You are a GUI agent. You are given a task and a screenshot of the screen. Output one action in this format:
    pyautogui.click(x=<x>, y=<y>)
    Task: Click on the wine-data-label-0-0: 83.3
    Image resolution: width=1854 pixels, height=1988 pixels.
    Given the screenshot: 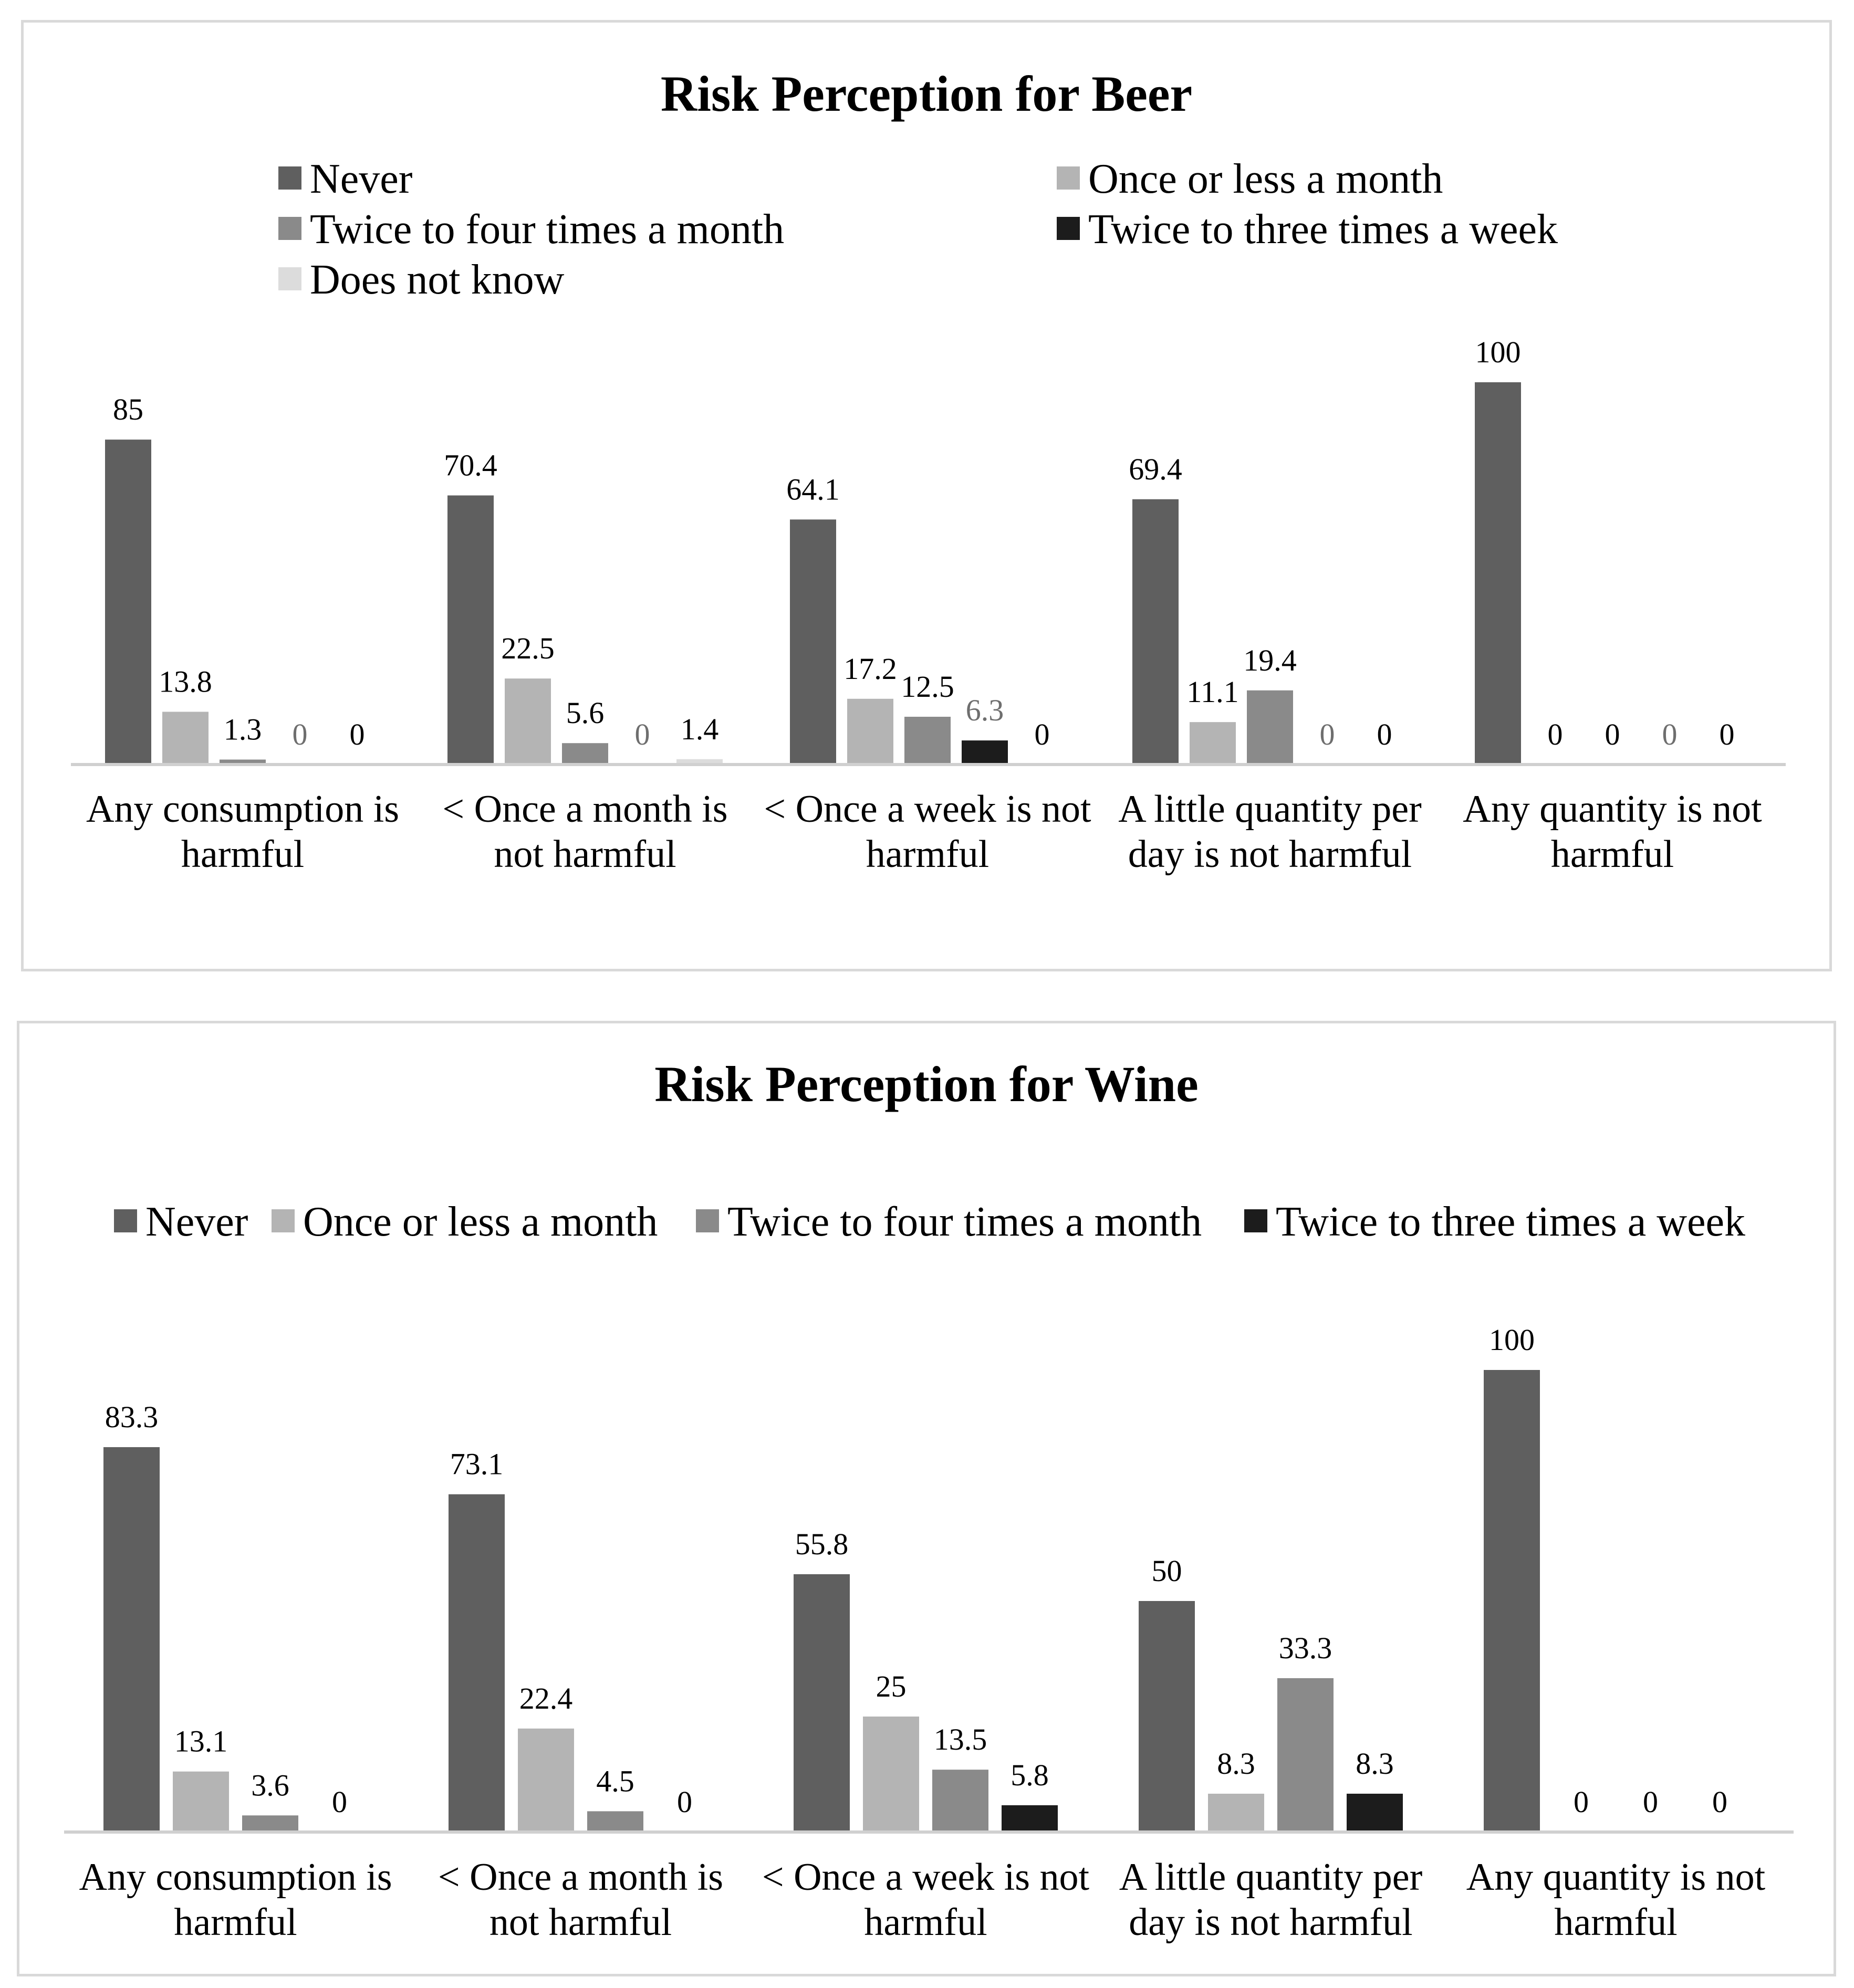 What is the action you would take?
    pyautogui.click(x=132, y=1417)
    